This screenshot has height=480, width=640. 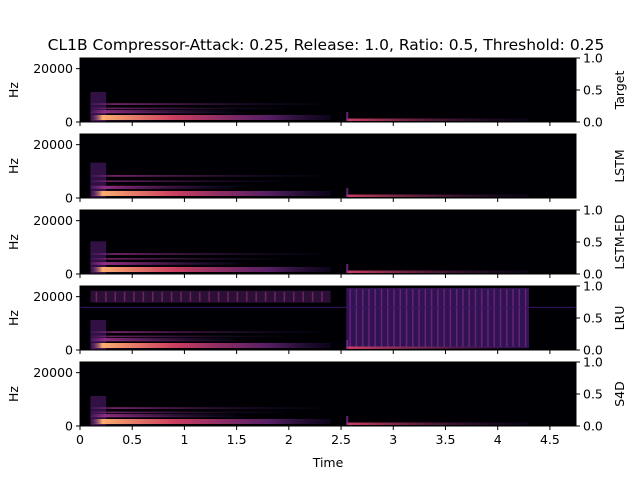 What do you see at coordinates (619, 241) in the screenshot?
I see `panel-name: LSTM-ED` at bounding box center [619, 241].